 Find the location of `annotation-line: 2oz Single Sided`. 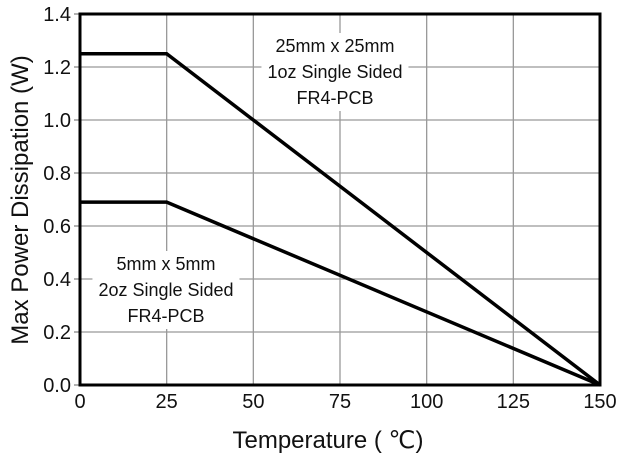

annotation-line: 2oz Single Sided is located at coordinates (166, 290).